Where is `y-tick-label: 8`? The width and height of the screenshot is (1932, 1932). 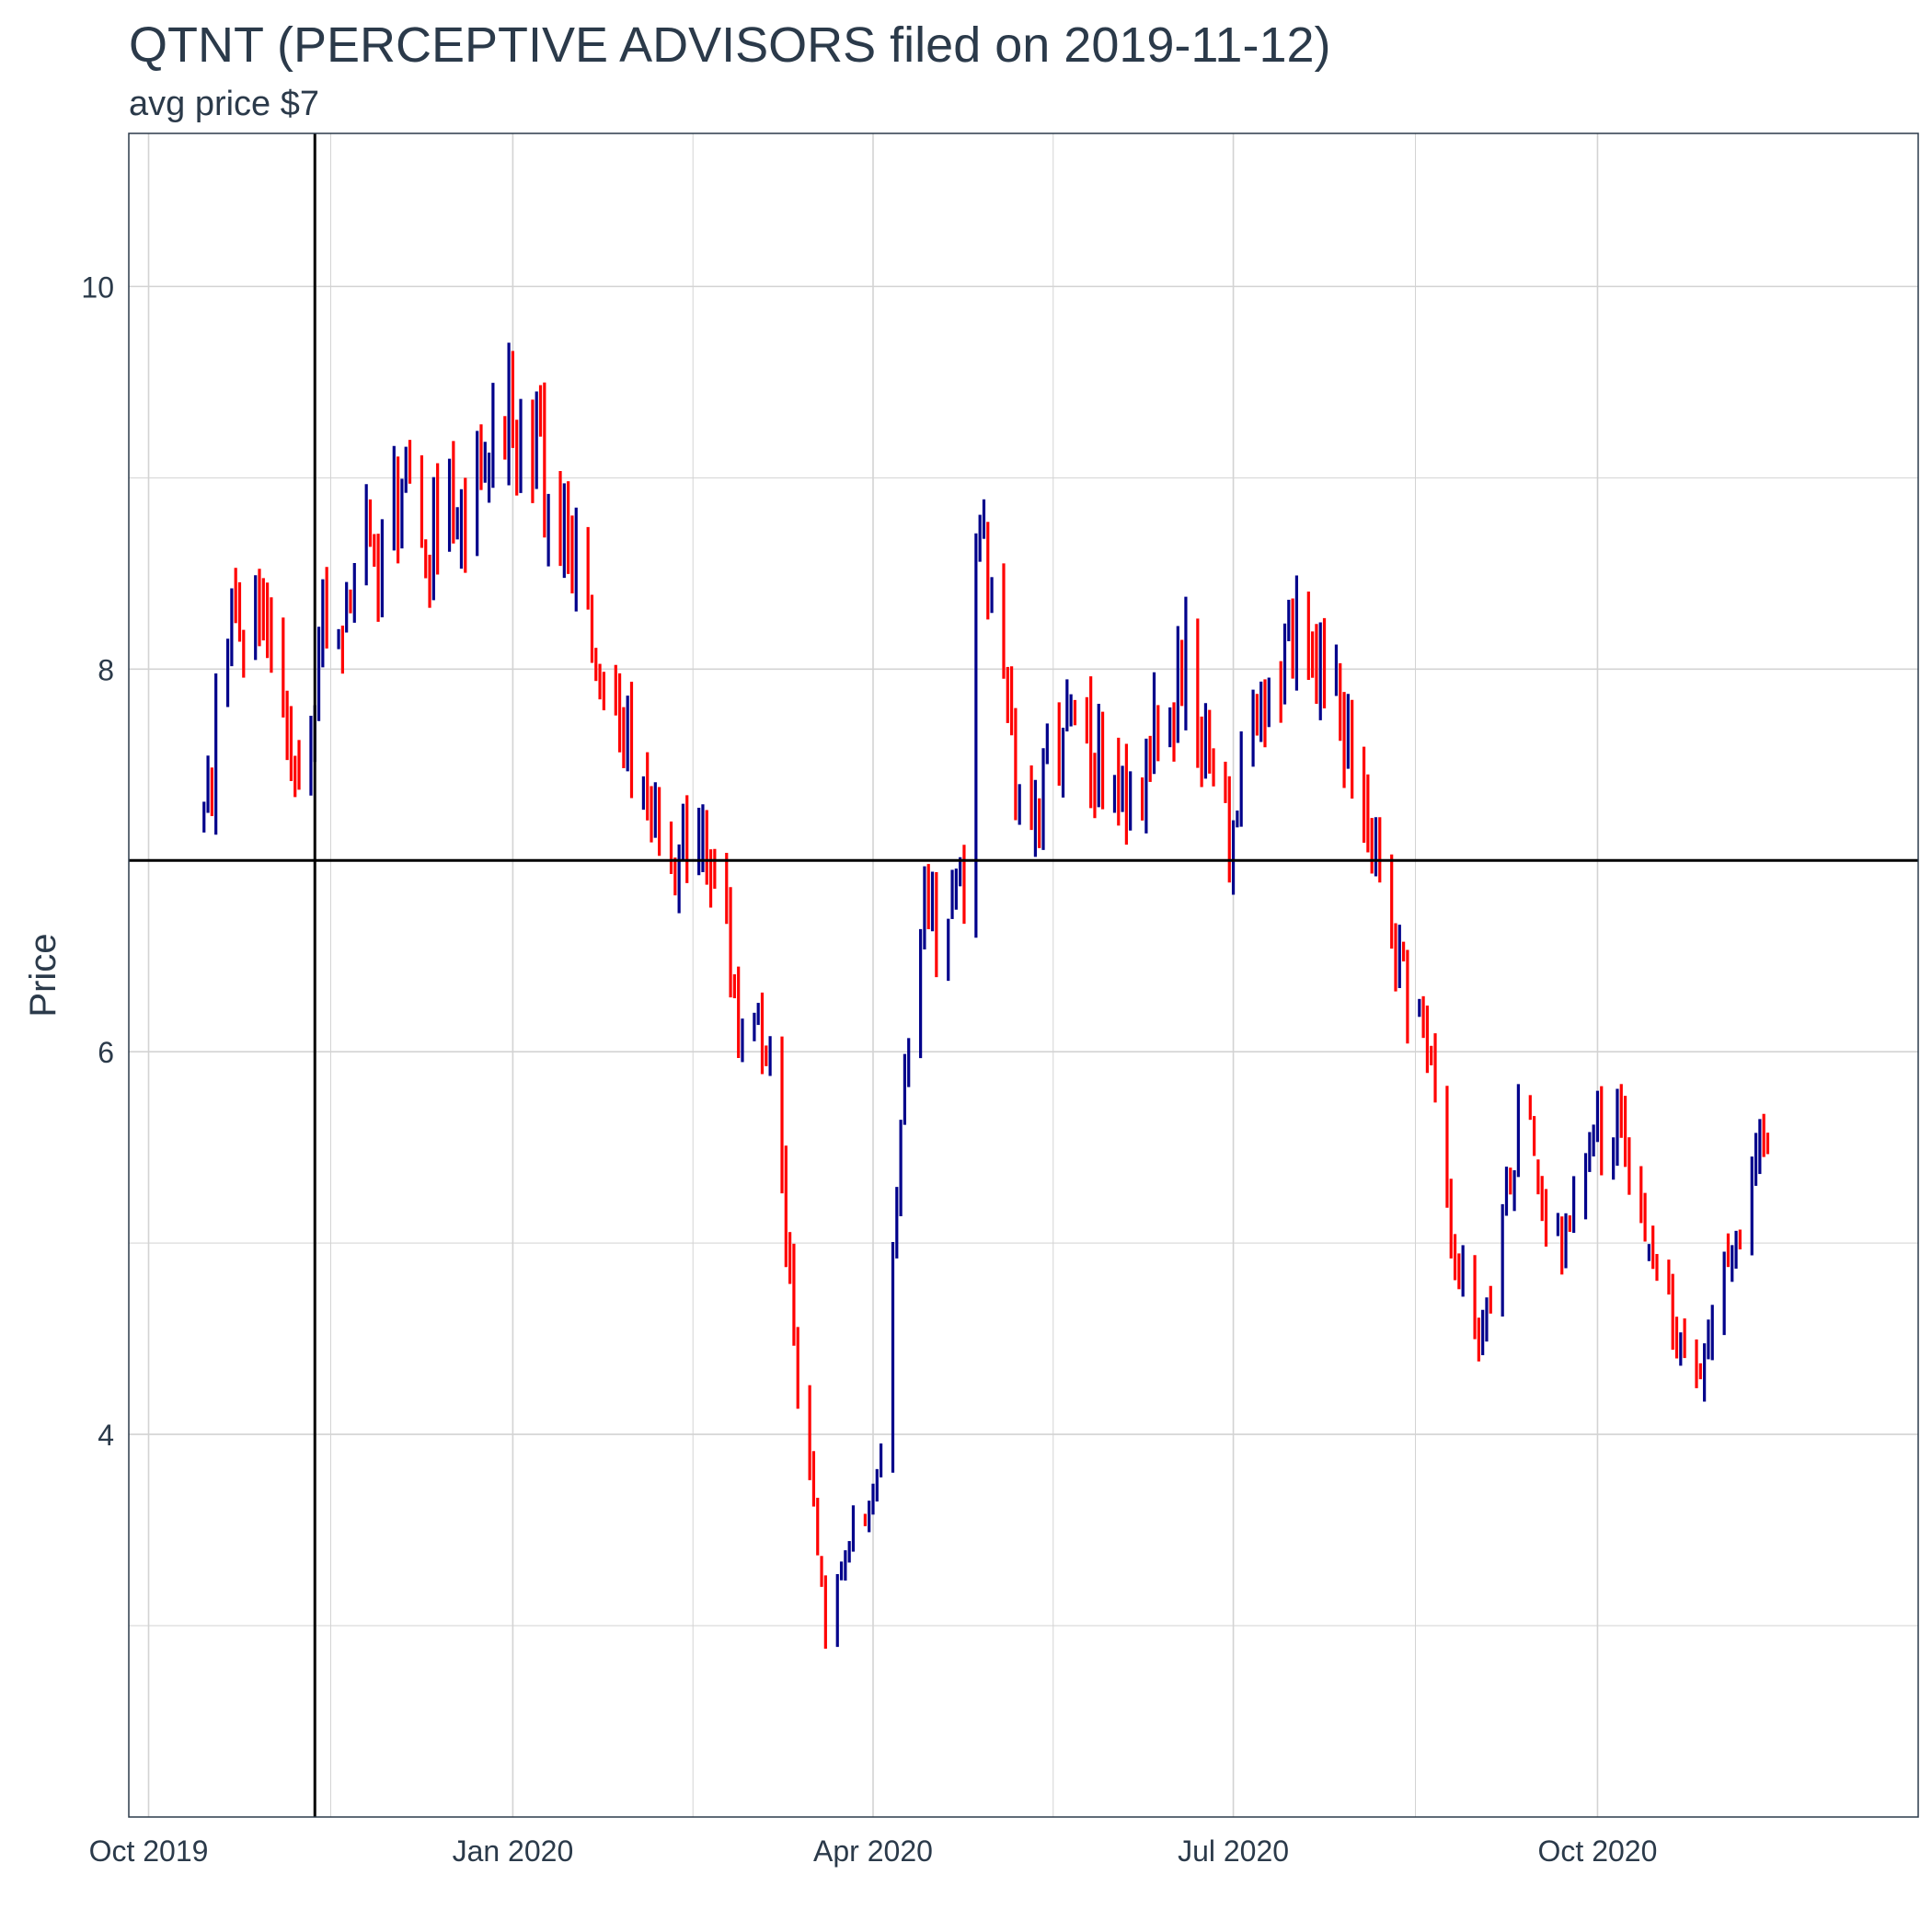 y-tick-label: 8 is located at coordinates (106, 669).